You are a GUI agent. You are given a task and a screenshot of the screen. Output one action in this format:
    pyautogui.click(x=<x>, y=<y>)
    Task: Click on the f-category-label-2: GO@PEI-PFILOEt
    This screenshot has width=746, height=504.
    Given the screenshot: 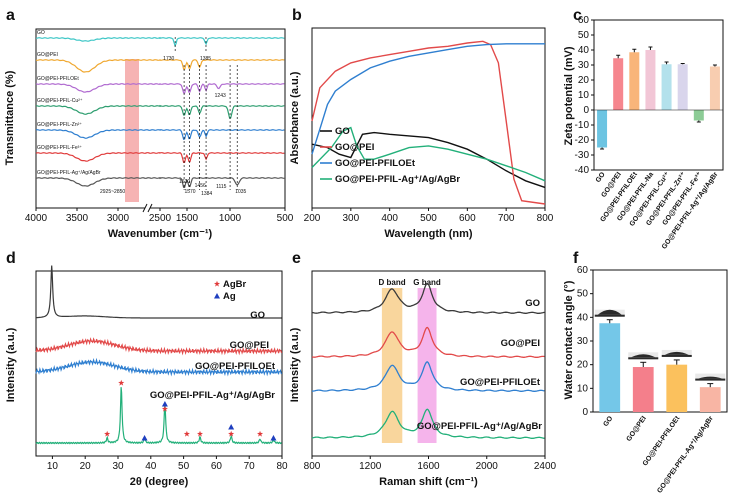 What is the action you would take?
    pyautogui.click(x=662, y=441)
    